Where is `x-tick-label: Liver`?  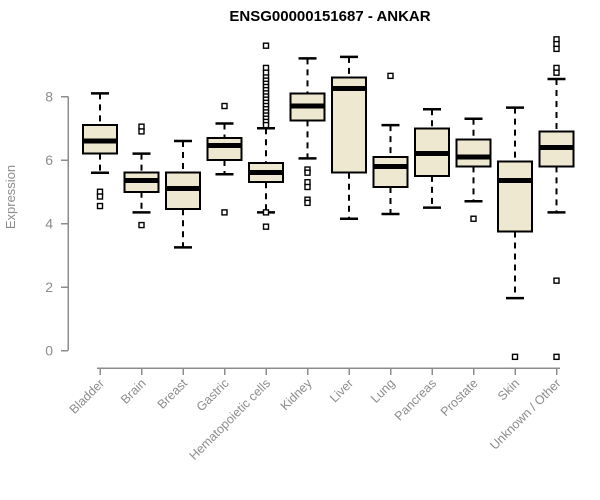 x-tick-label: Liver is located at coordinates (341, 390).